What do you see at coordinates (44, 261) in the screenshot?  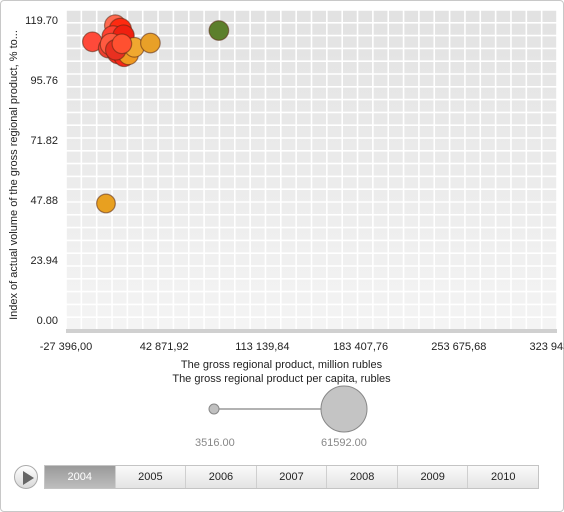 I see `y-tick-label: 23.94` at bounding box center [44, 261].